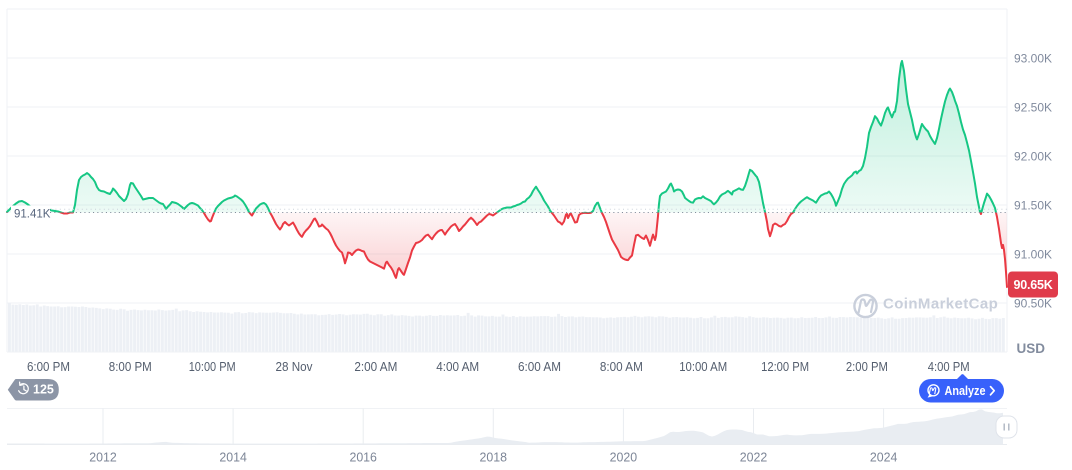 This screenshot has width=1072, height=470. What do you see at coordinates (621, 366) in the screenshot?
I see `svg-text: 8:00 AM` at bounding box center [621, 366].